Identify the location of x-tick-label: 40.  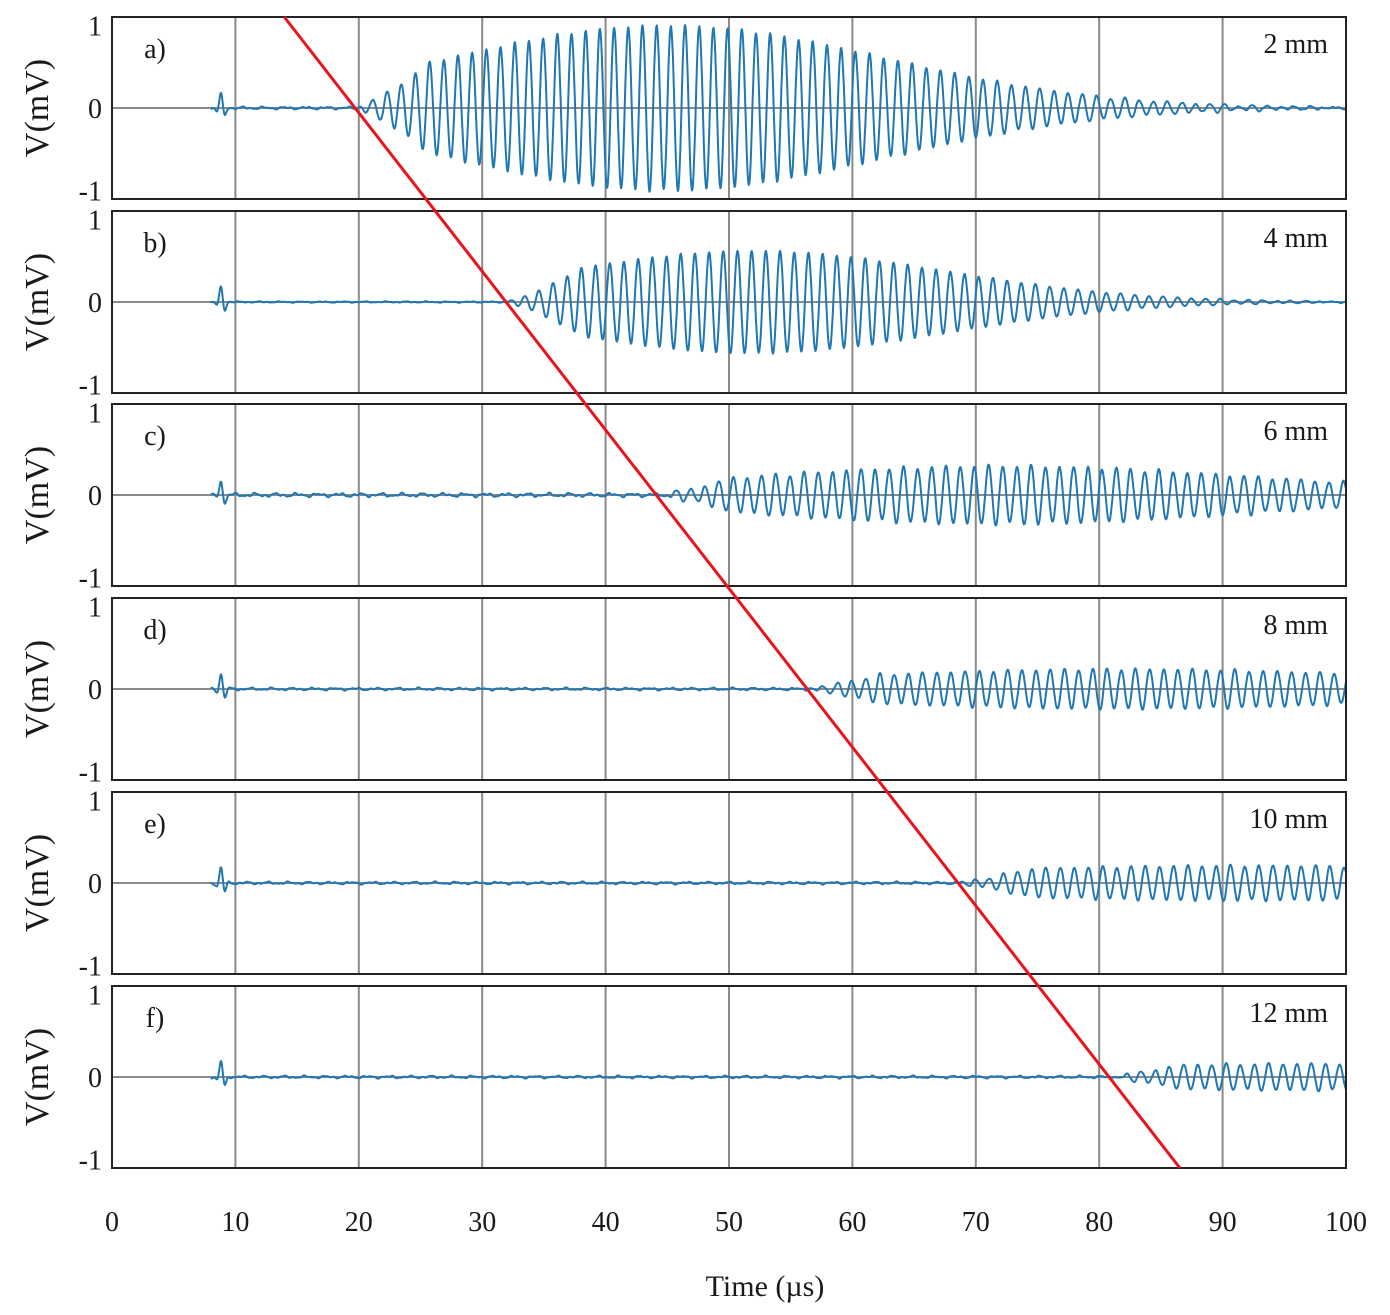
(606, 1222).